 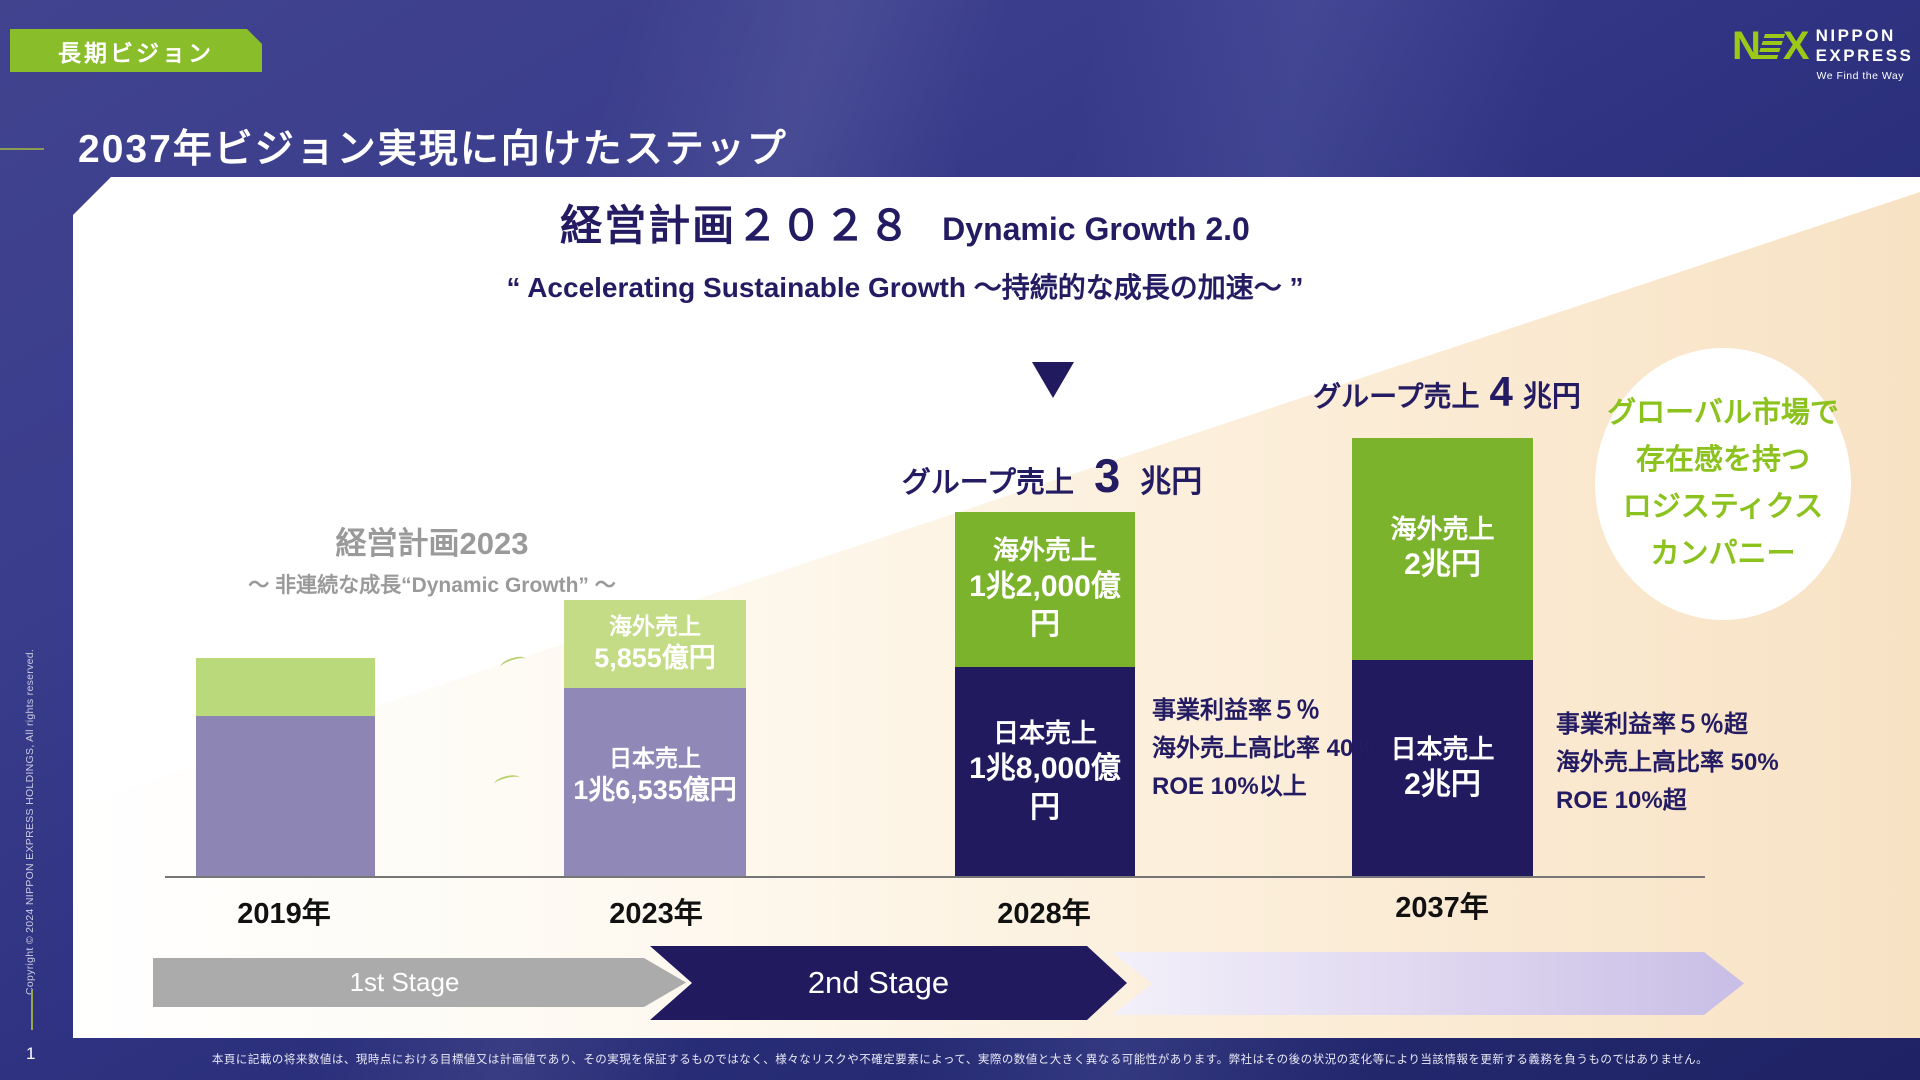 What do you see at coordinates (736, 225) in the screenshot?
I see `plan-2028-title: 経営計画２０２８` at bounding box center [736, 225].